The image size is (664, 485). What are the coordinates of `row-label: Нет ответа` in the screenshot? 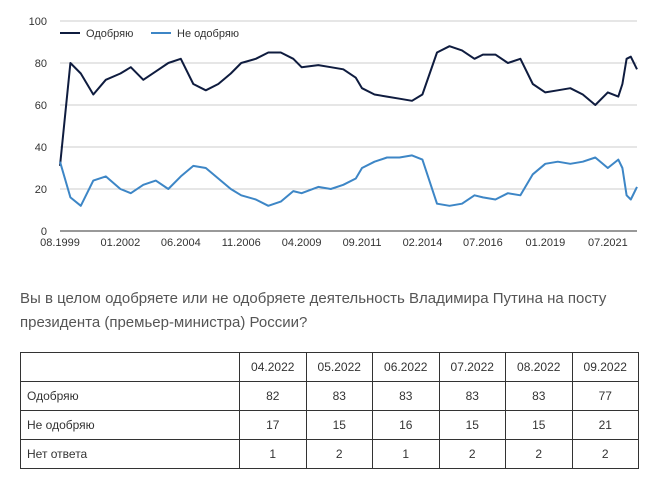 It's located at (130, 454).